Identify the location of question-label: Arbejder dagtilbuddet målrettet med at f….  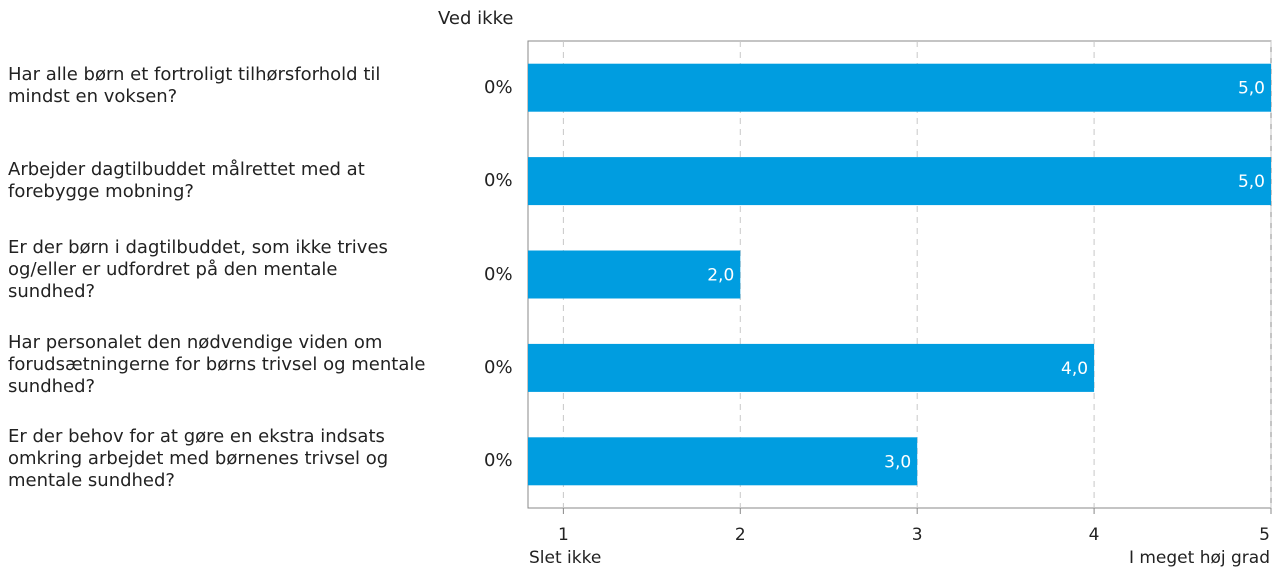
(186, 180).